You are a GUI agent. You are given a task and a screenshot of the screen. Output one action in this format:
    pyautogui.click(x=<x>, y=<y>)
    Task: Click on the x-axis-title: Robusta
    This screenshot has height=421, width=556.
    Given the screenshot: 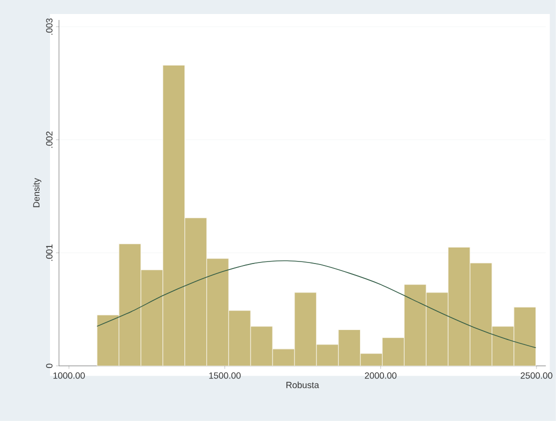 What is the action you would take?
    pyautogui.click(x=303, y=385)
    